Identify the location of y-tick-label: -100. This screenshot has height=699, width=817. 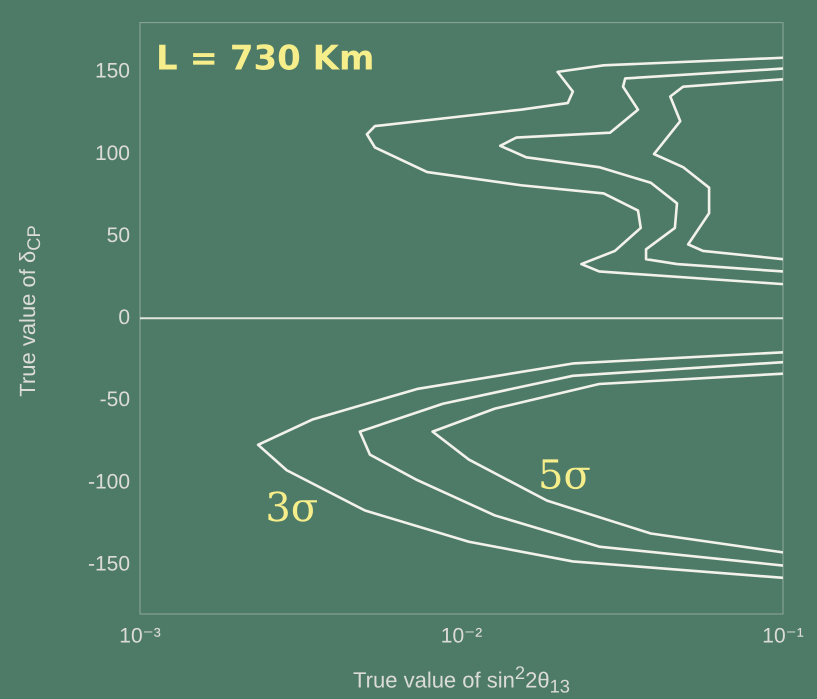
(109, 482).